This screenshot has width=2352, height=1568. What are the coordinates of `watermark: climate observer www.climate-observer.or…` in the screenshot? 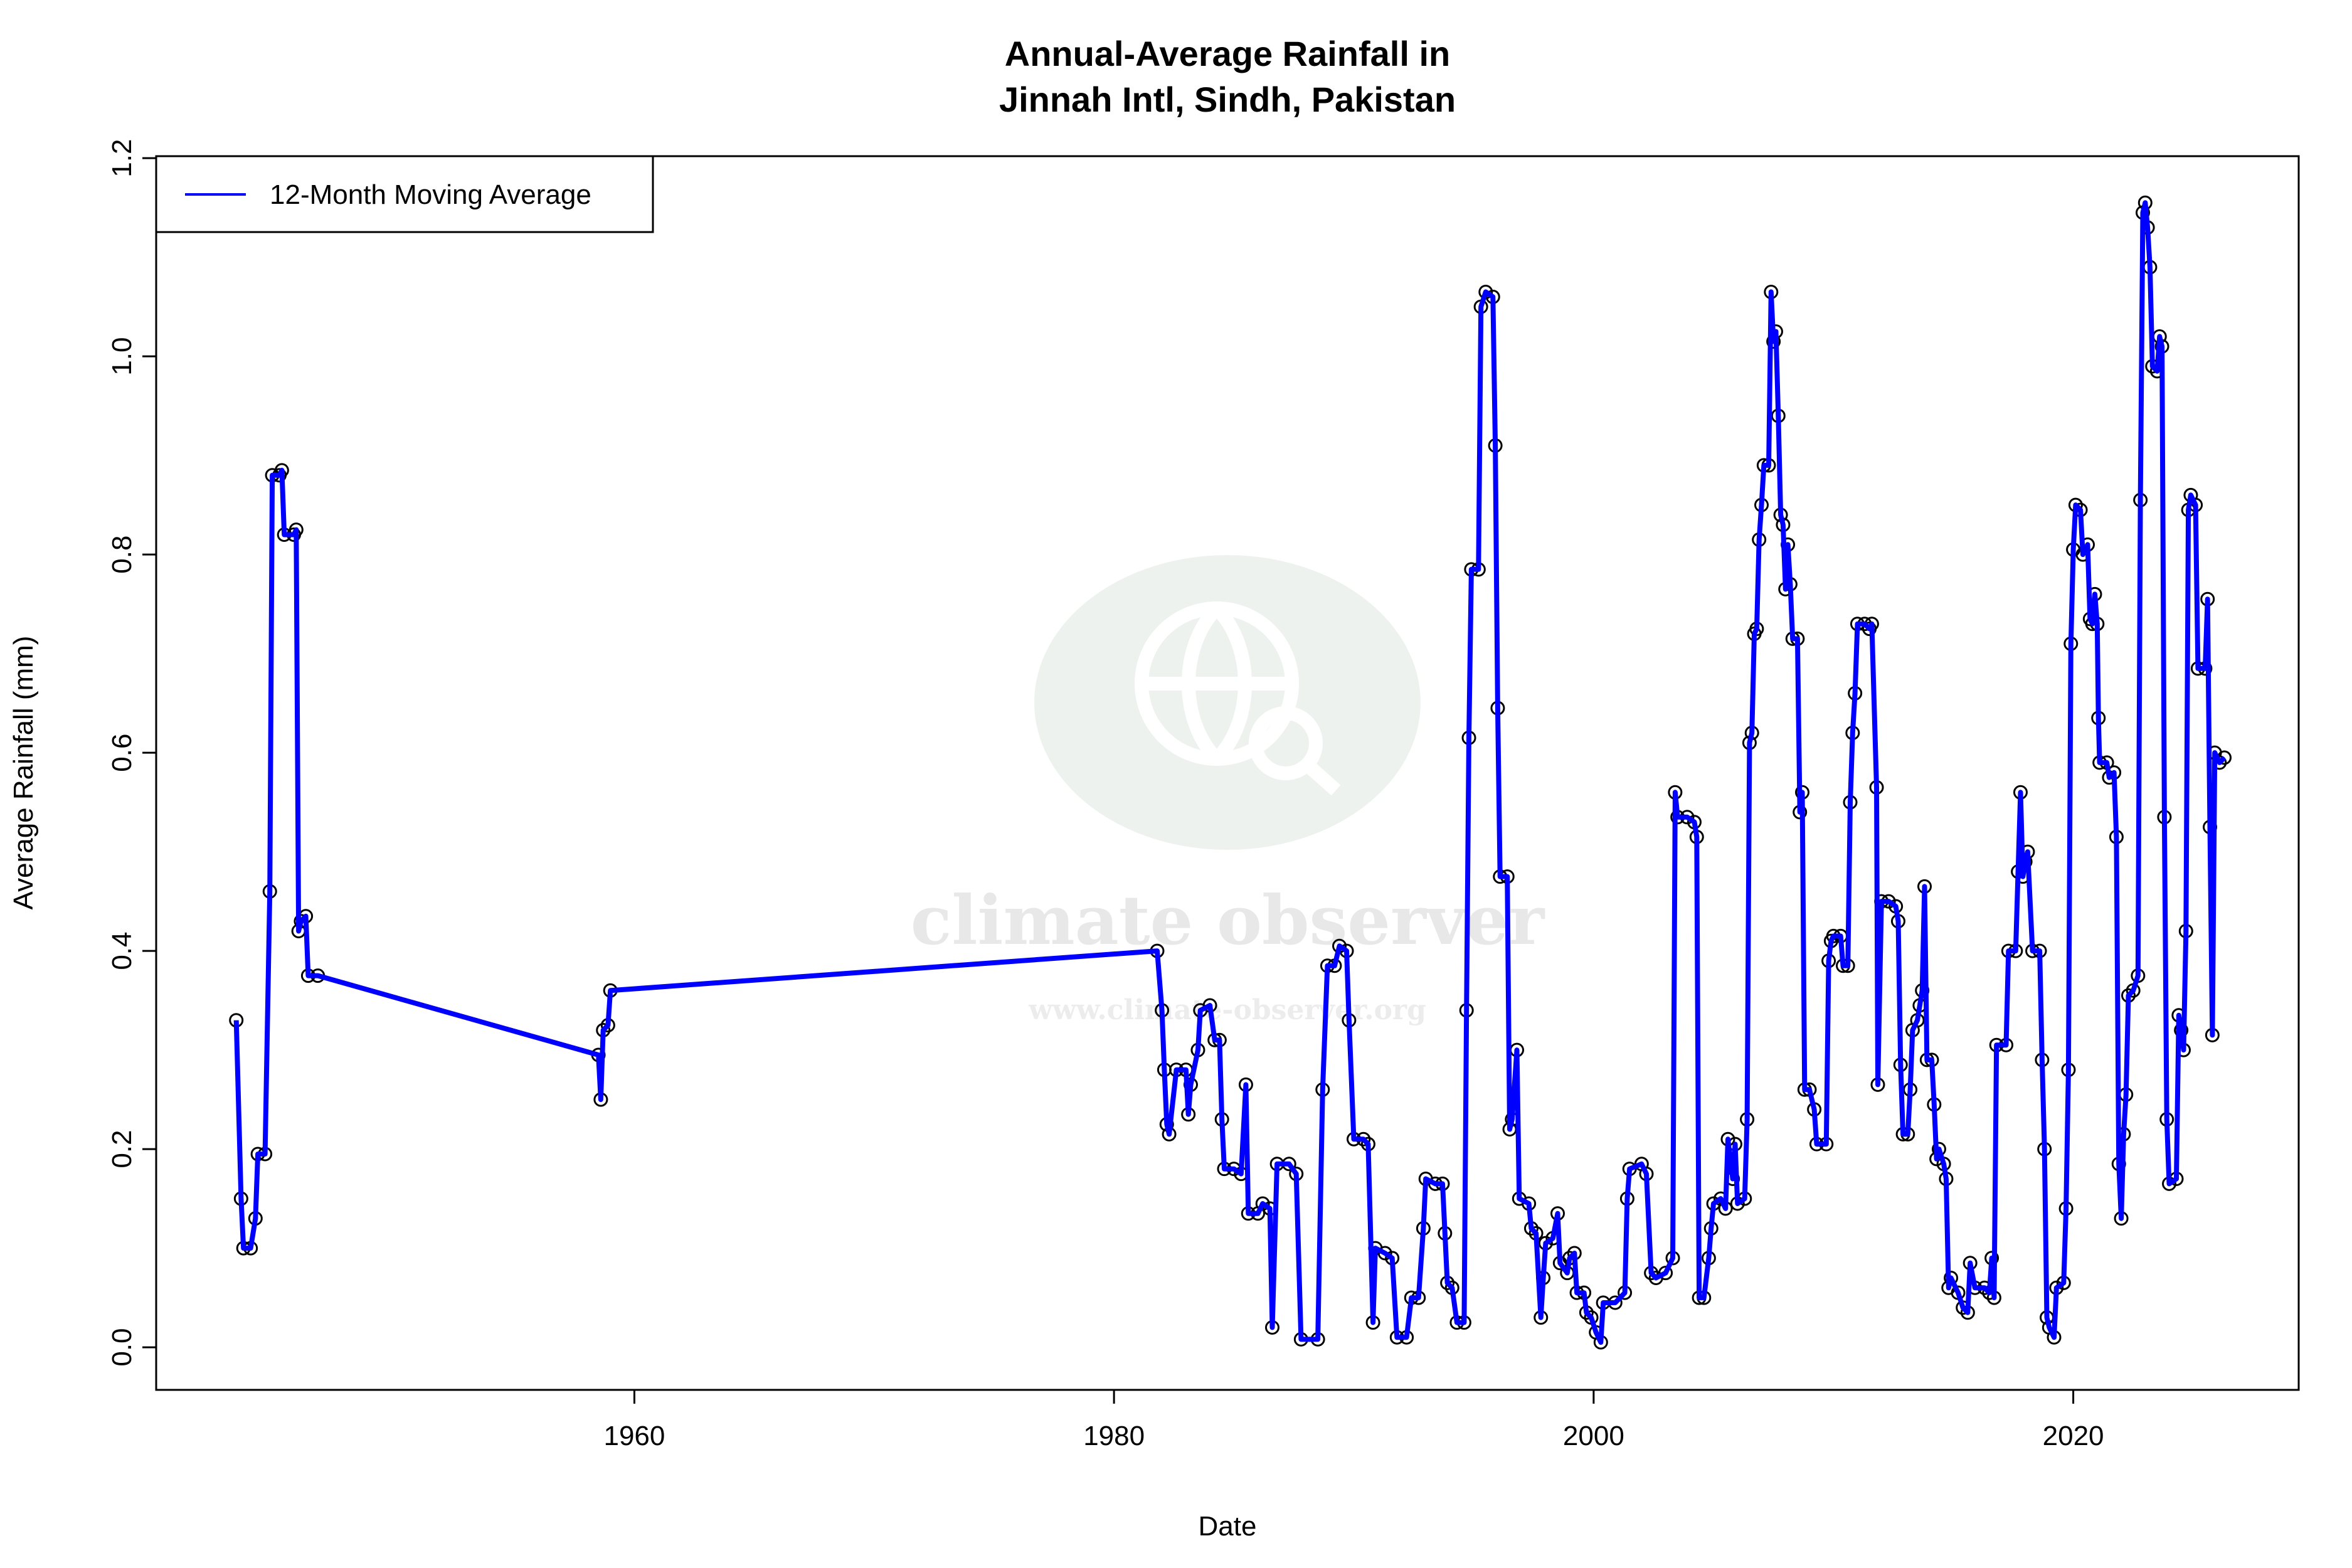 It's located at (1228, 790).